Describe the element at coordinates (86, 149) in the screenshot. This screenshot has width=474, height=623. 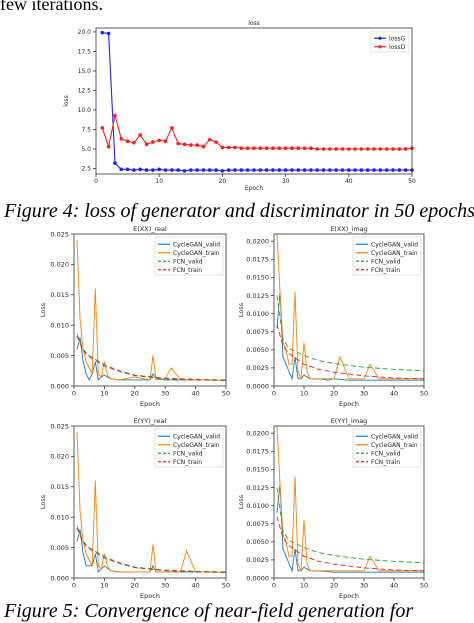
I see `y-tick-label: 5.0` at that location.